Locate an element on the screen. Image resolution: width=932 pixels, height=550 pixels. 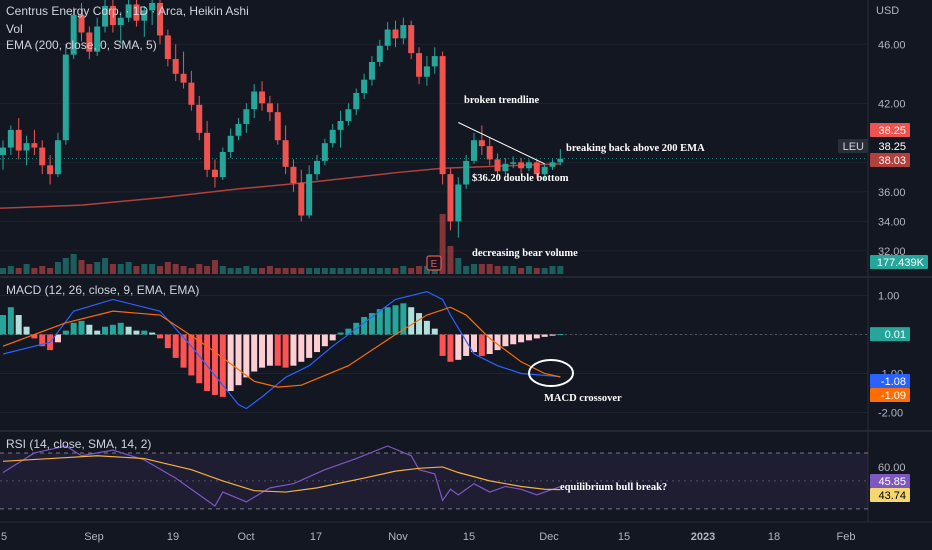
rsi-layer is located at coordinates (281, 476).